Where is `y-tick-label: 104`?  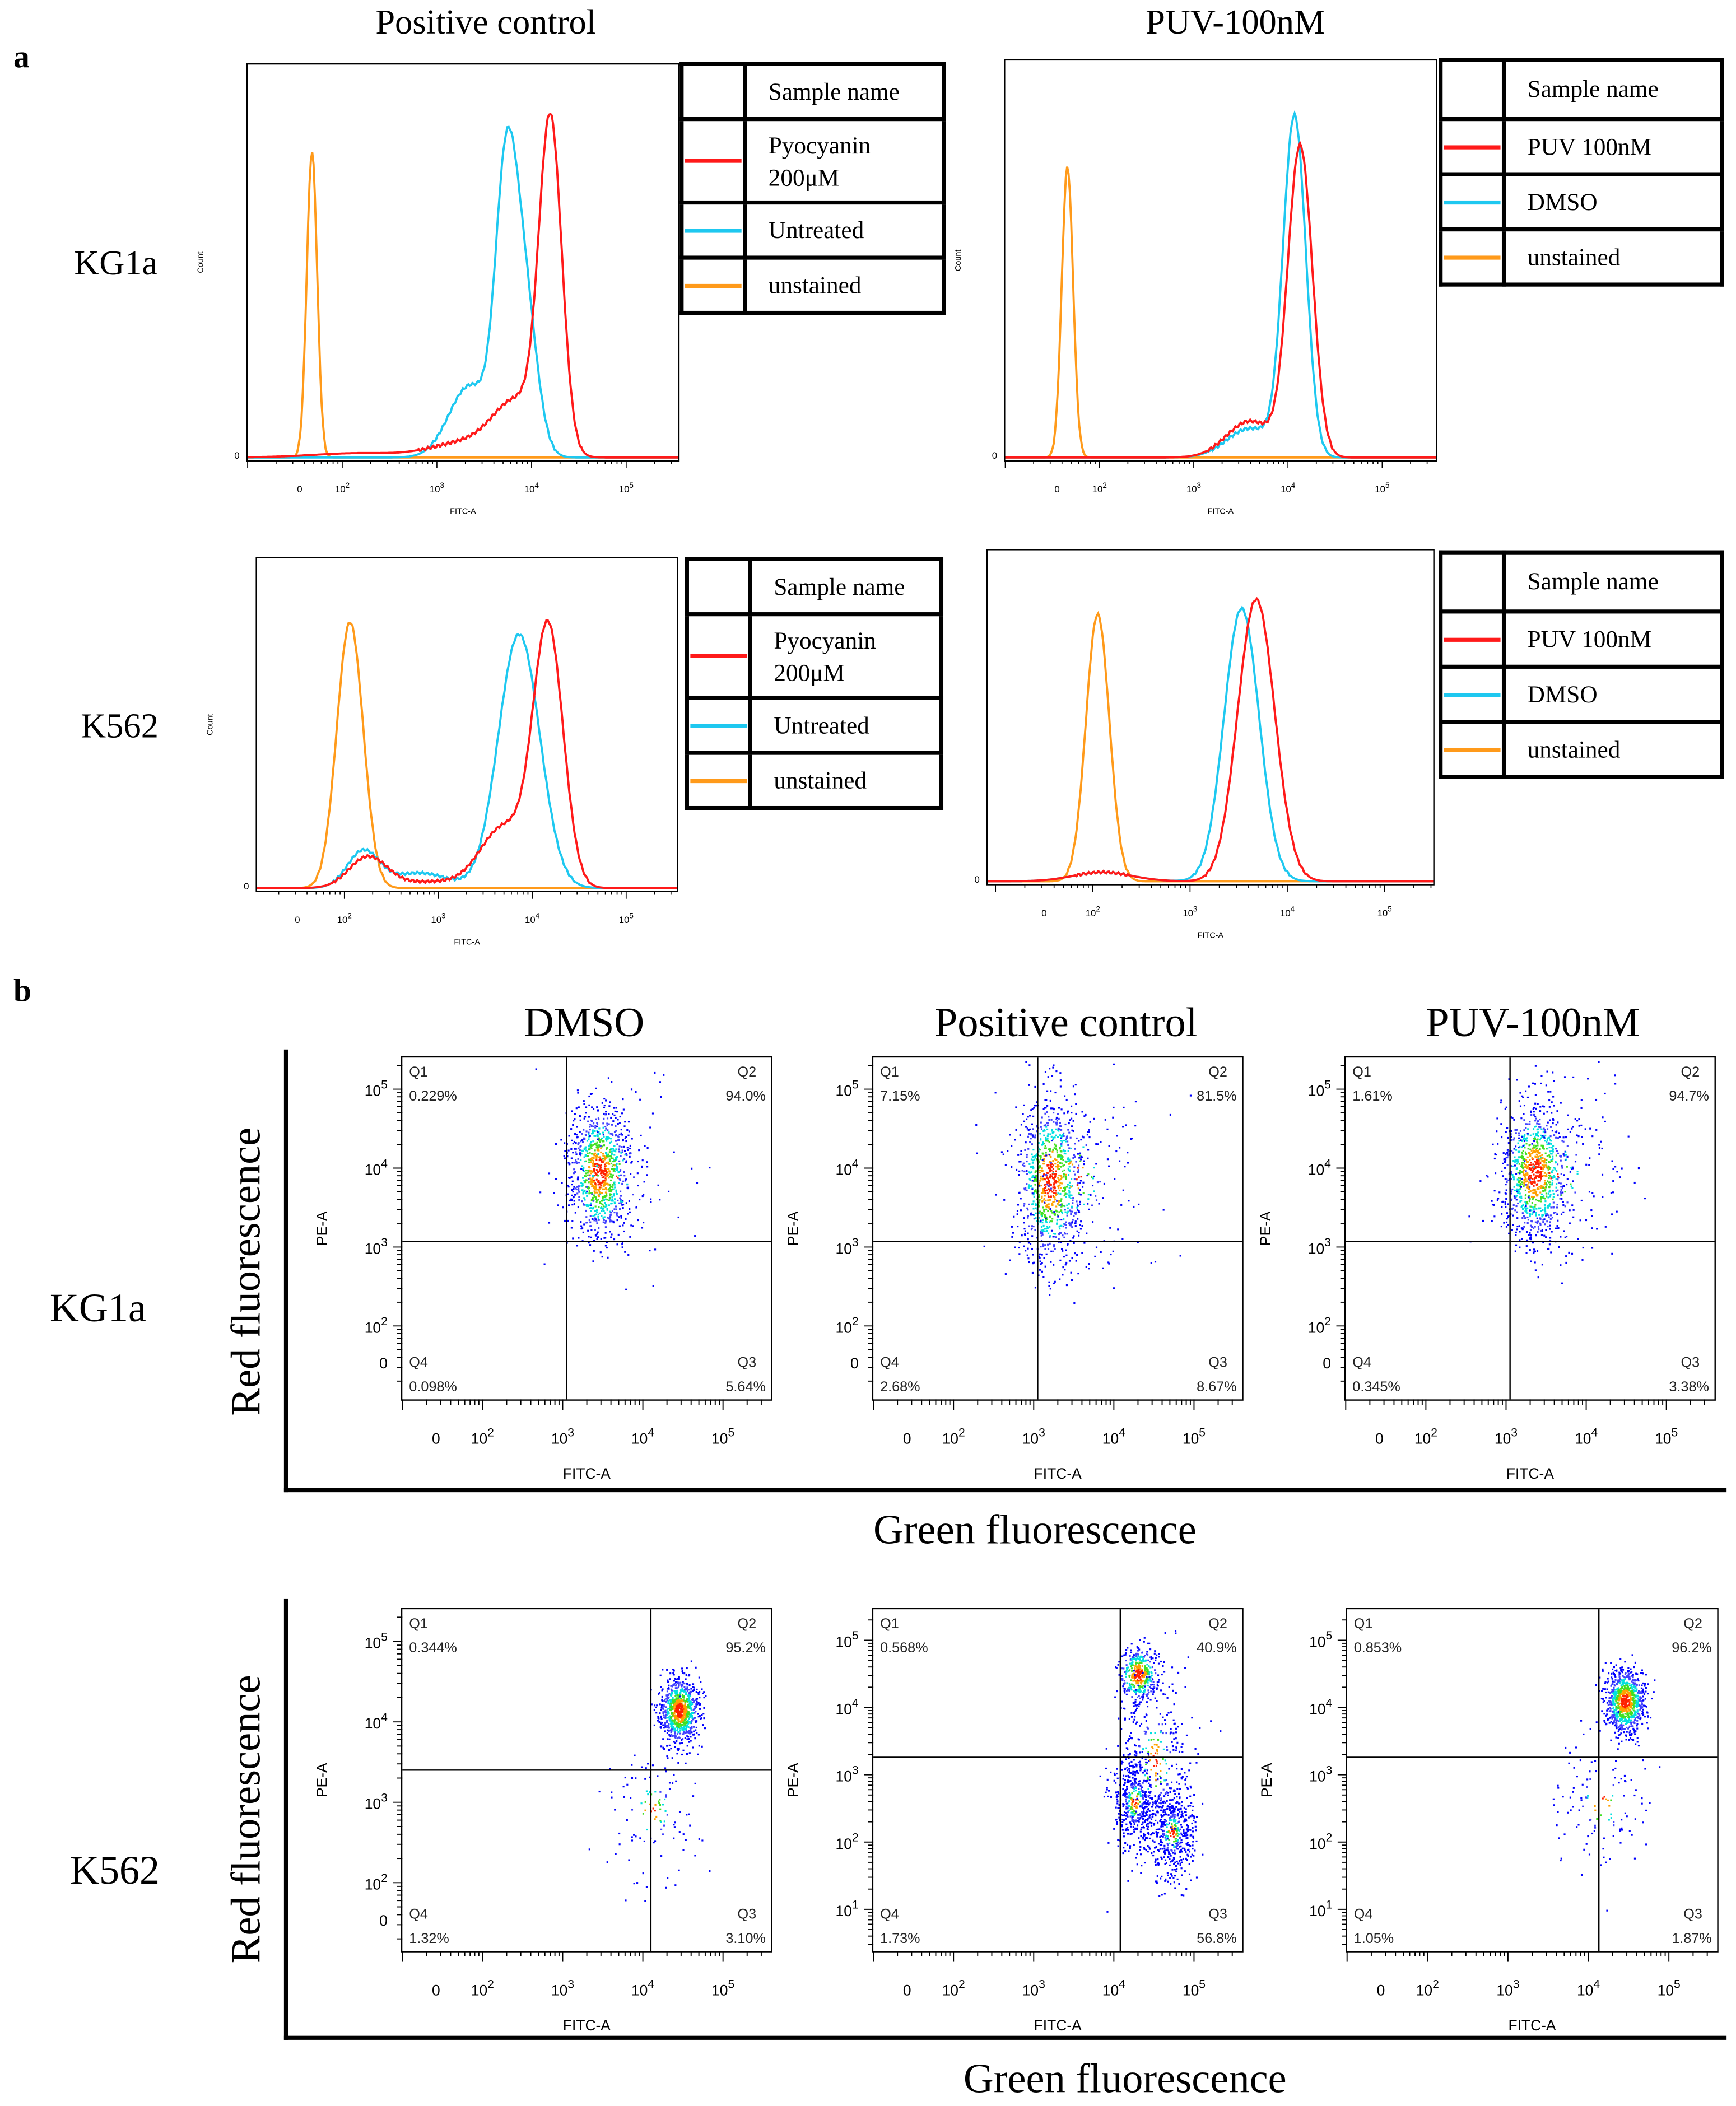
y-tick-label: 104 is located at coordinates (1319, 1167).